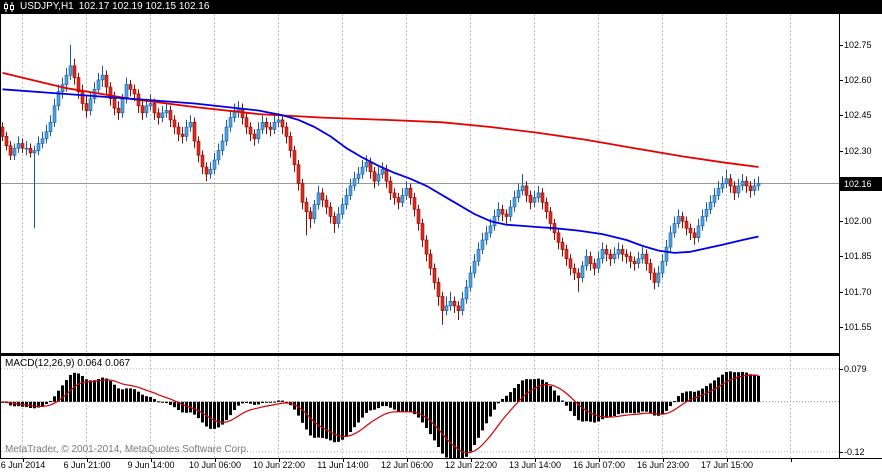 This screenshot has width=882, height=472. Describe the element at coordinates (151, 465) in the screenshot. I see `time-axis-label: 9 Jun 14:00` at that location.